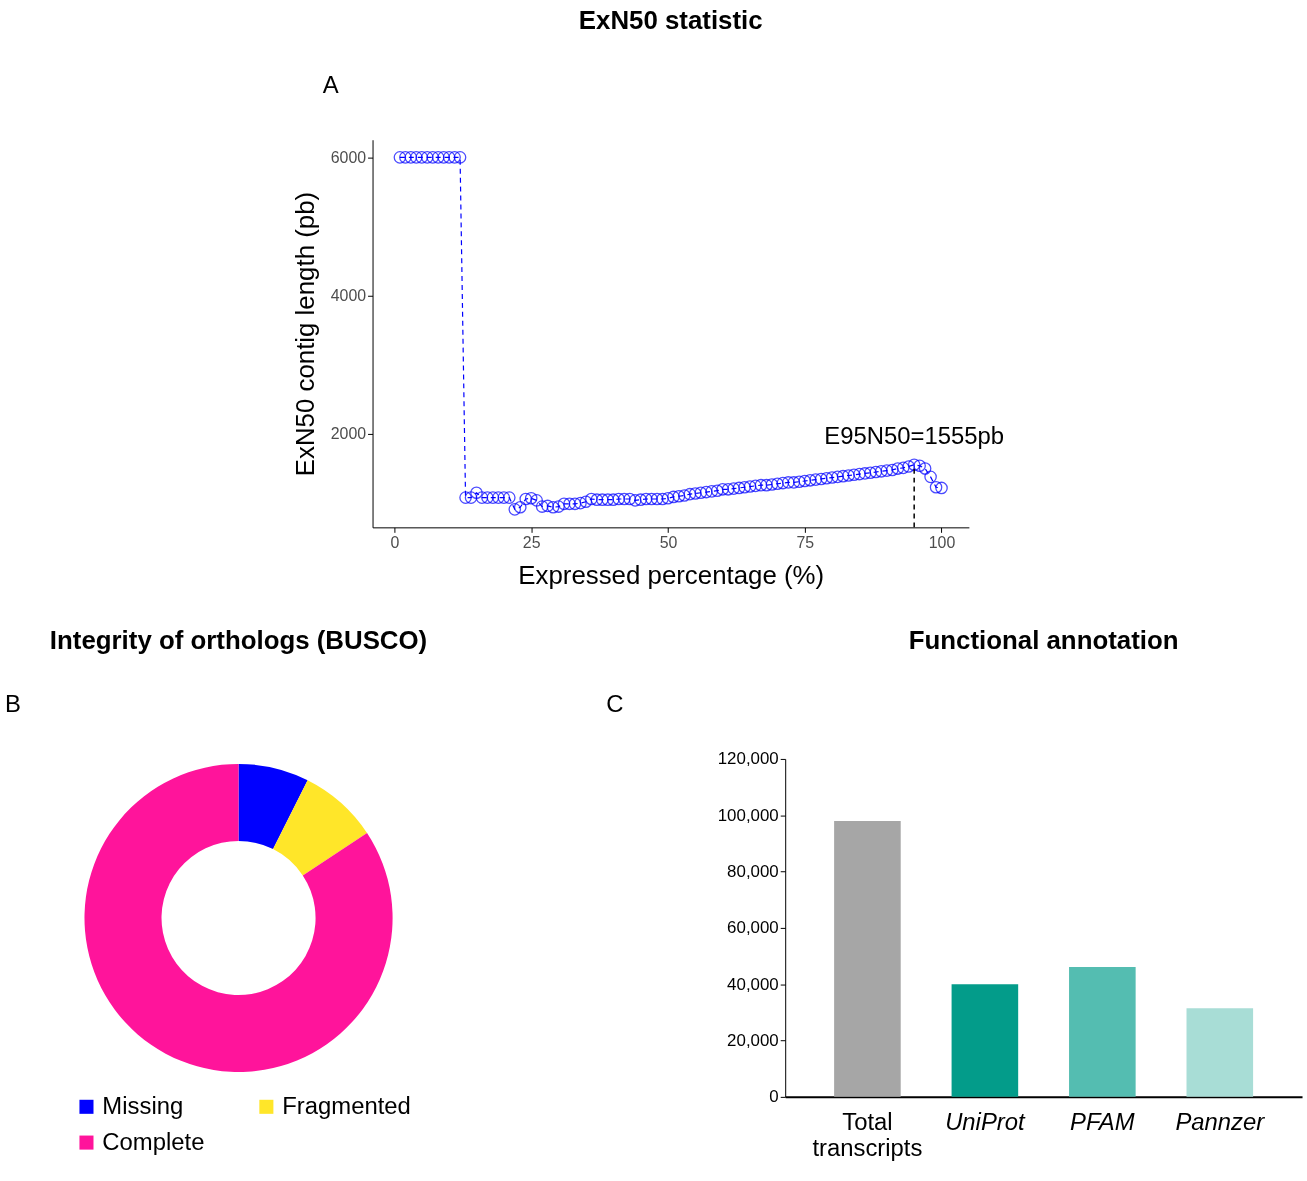  What do you see at coordinates (1220, 1122) in the screenshot?
I see `x-tick-label: Pannzer` at bounding box center [1220, 1122].